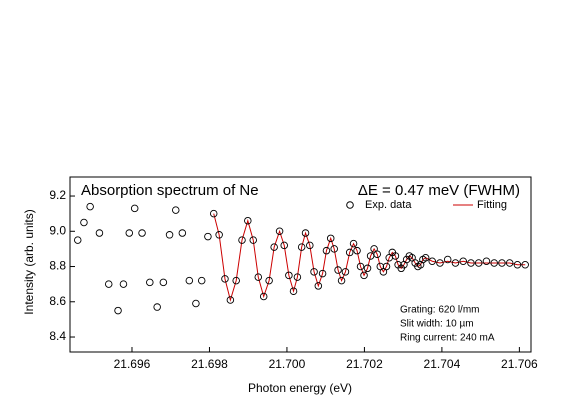 Image resolution: width=570 pixels, height=400 pixels. What do you see at coordinates (519, 364) in the screenshot?
I see `x-tick-label: 21.706` at bounding box center [519, 364].